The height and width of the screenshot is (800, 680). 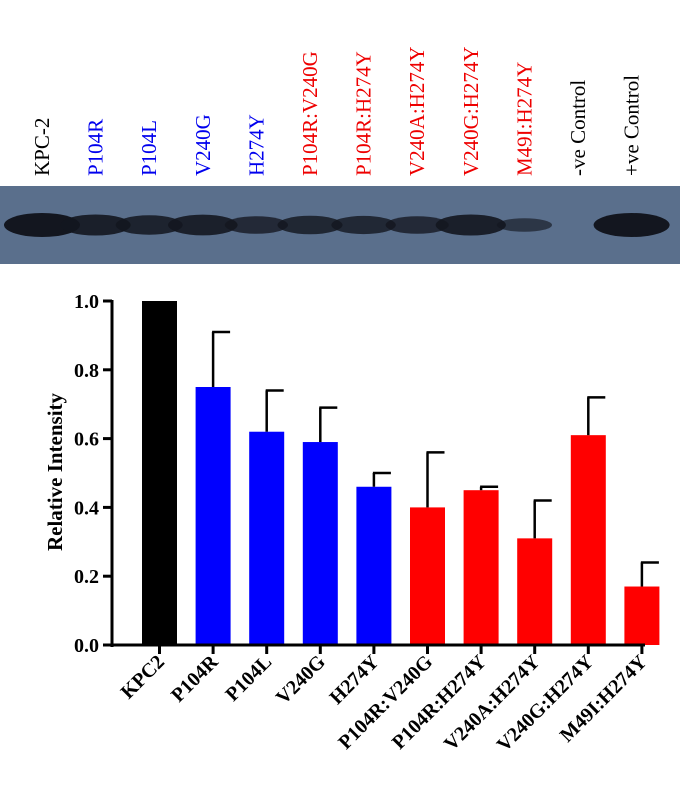 I want to click on x-tick-label: P104R:H274Y, so click(x=439, y=702).